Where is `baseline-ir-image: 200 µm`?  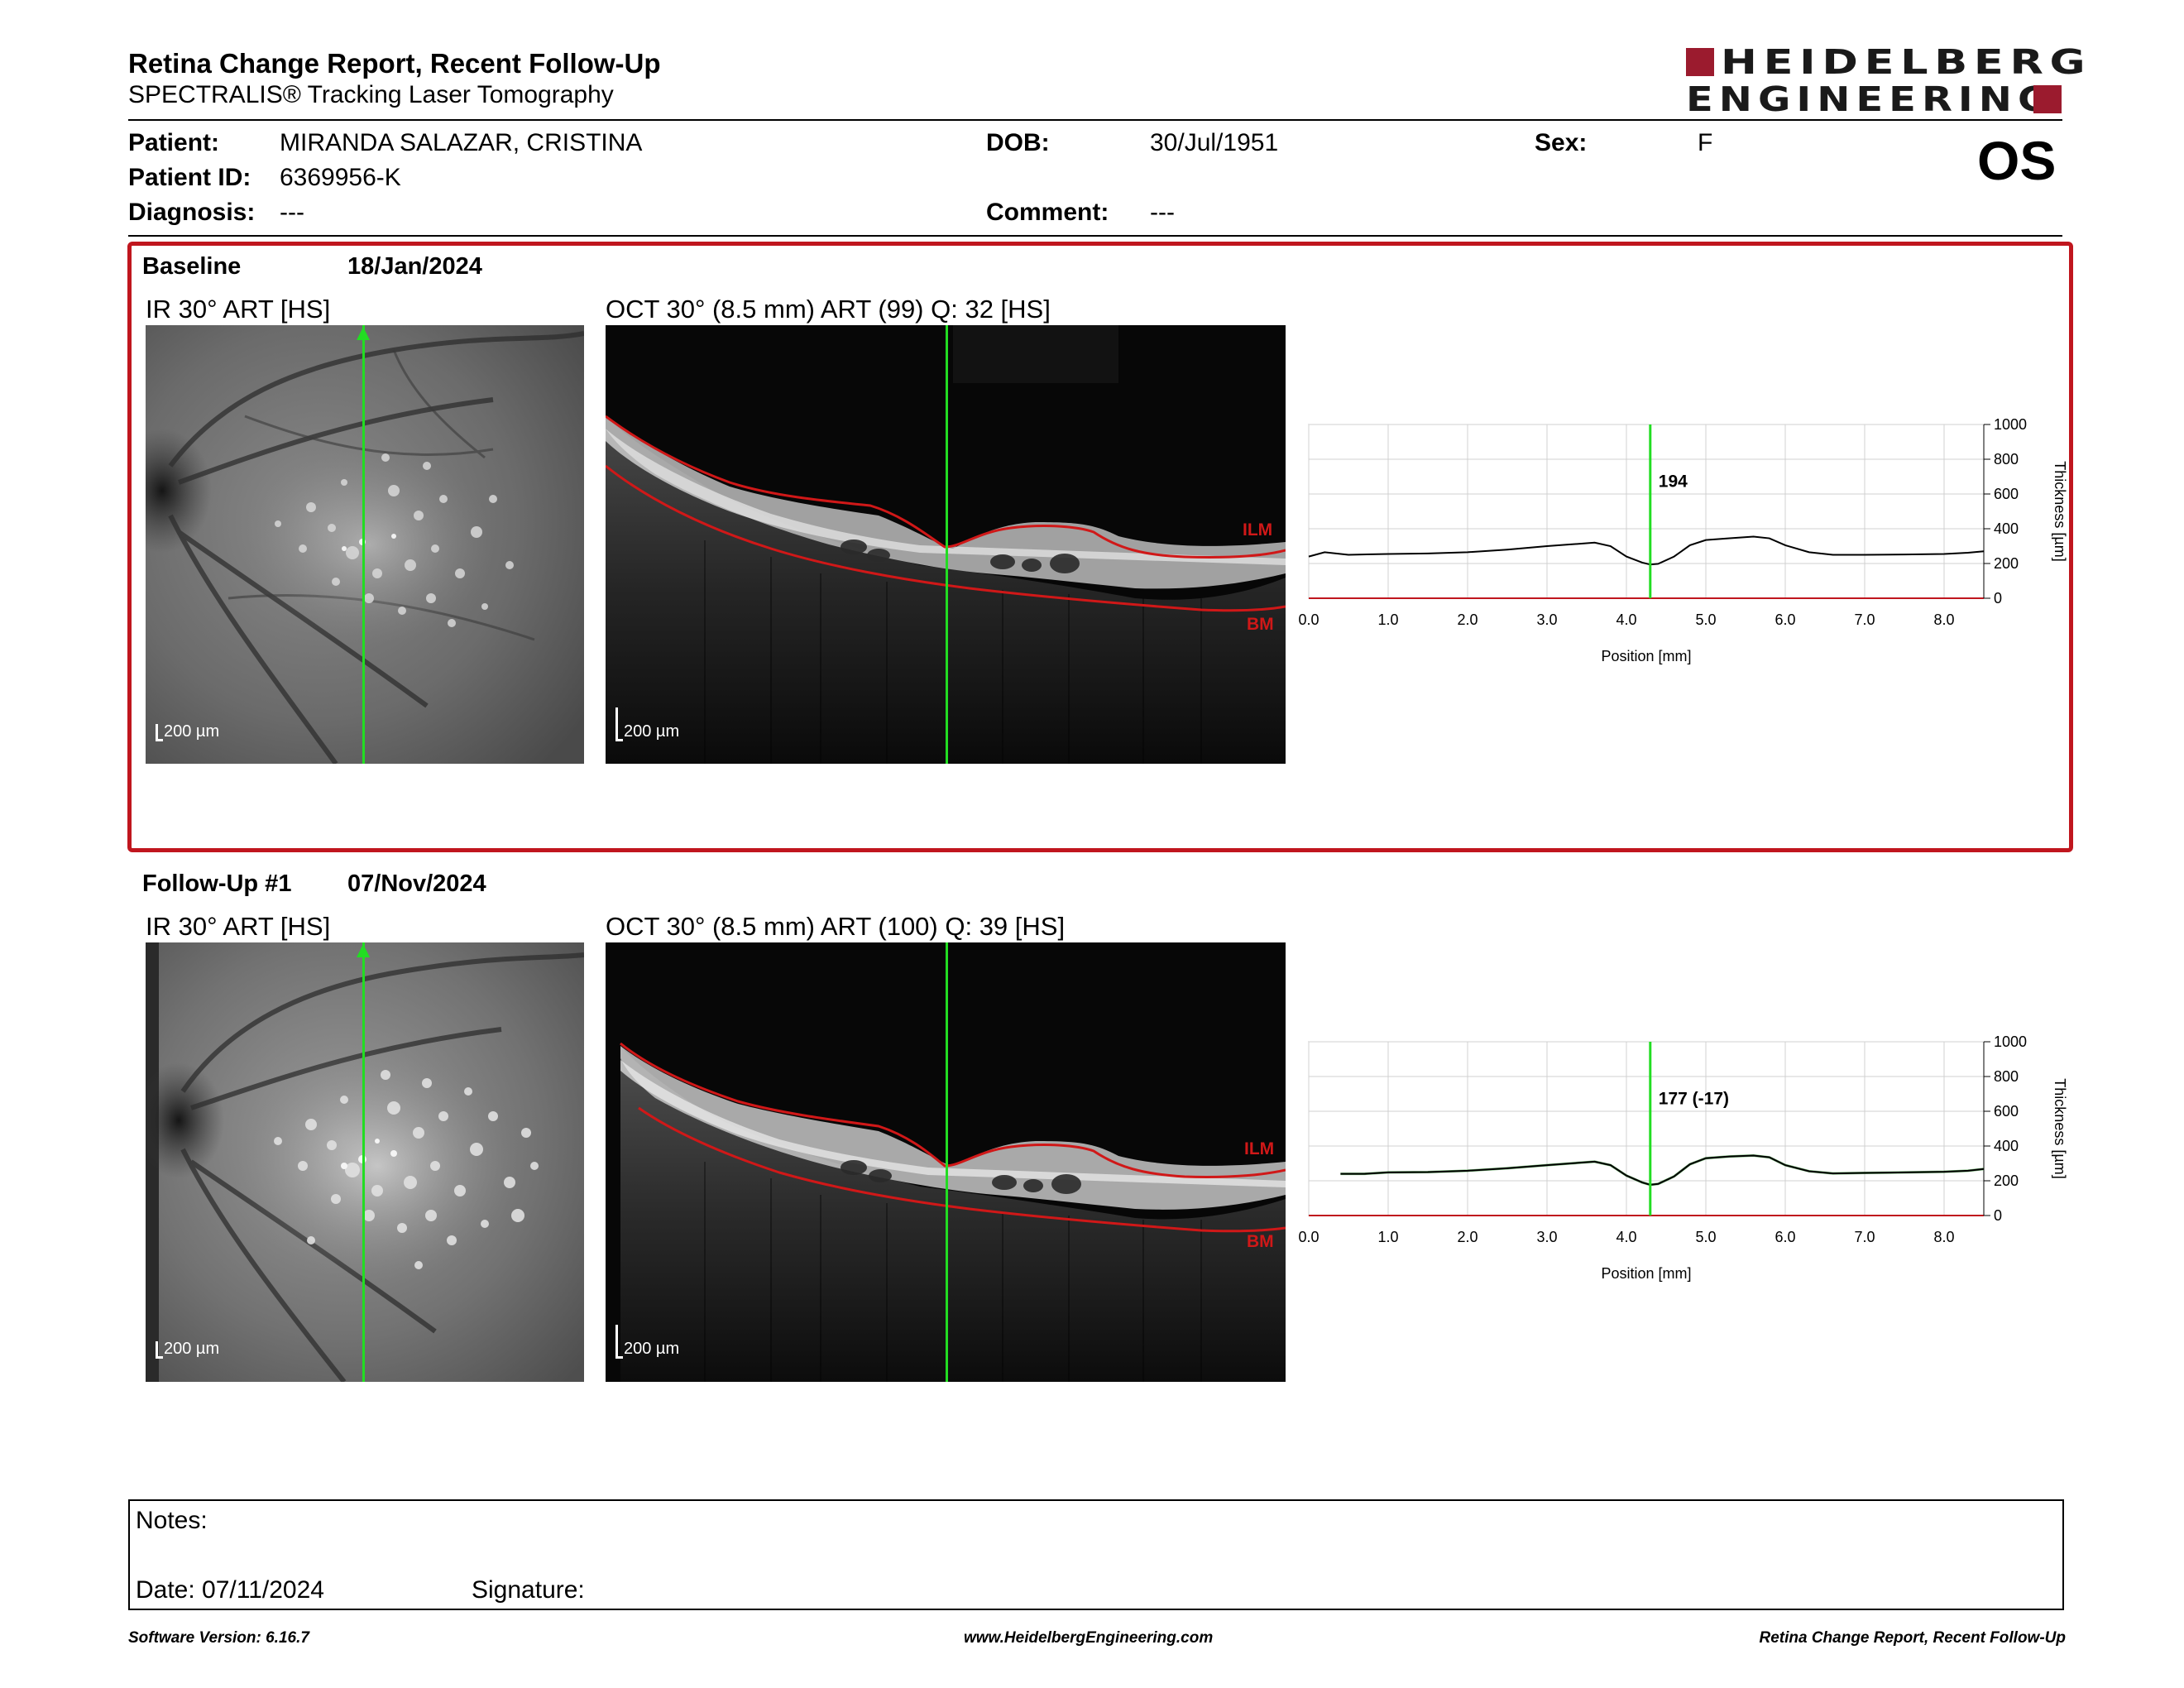
baseline-ir-image: 200 µm is located at coordinates (365, 544).